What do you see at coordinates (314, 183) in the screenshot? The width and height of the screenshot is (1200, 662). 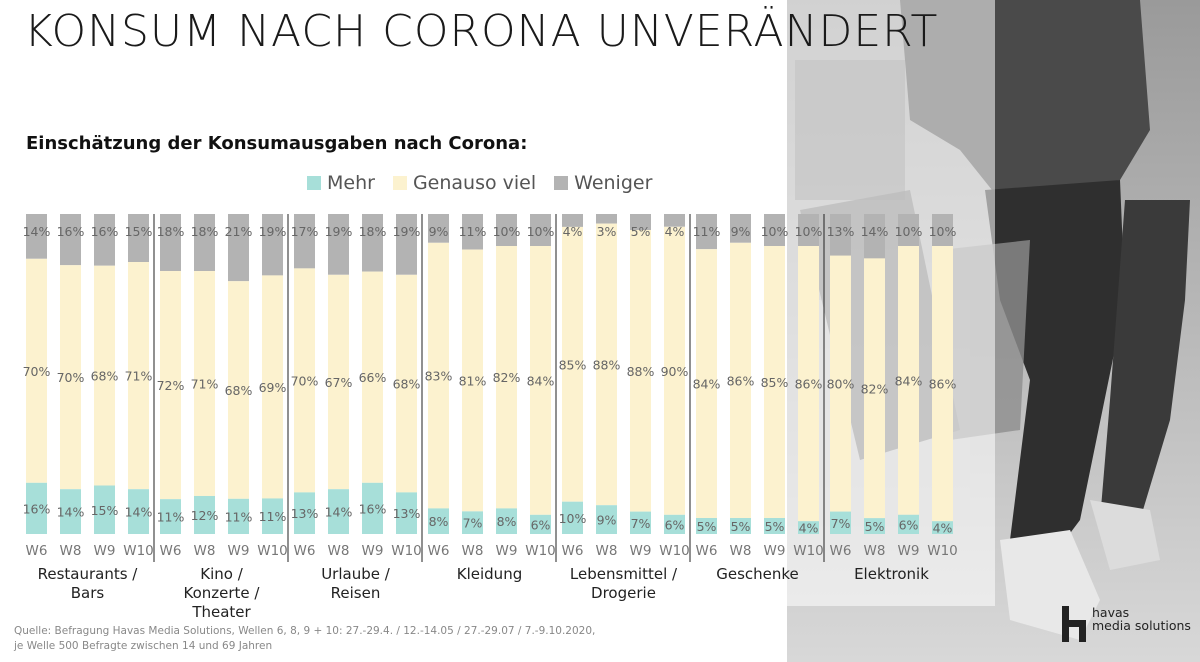 I see `legend-swatch-mehr` at bounding box center [314, 183].